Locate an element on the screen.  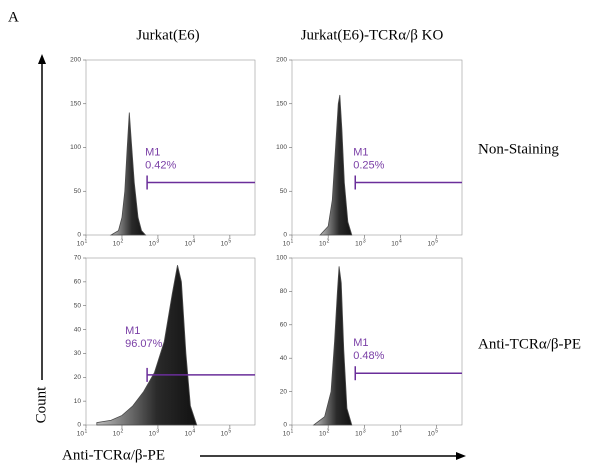
gate-percent: 96.07% is located at coordinates (144, 344).